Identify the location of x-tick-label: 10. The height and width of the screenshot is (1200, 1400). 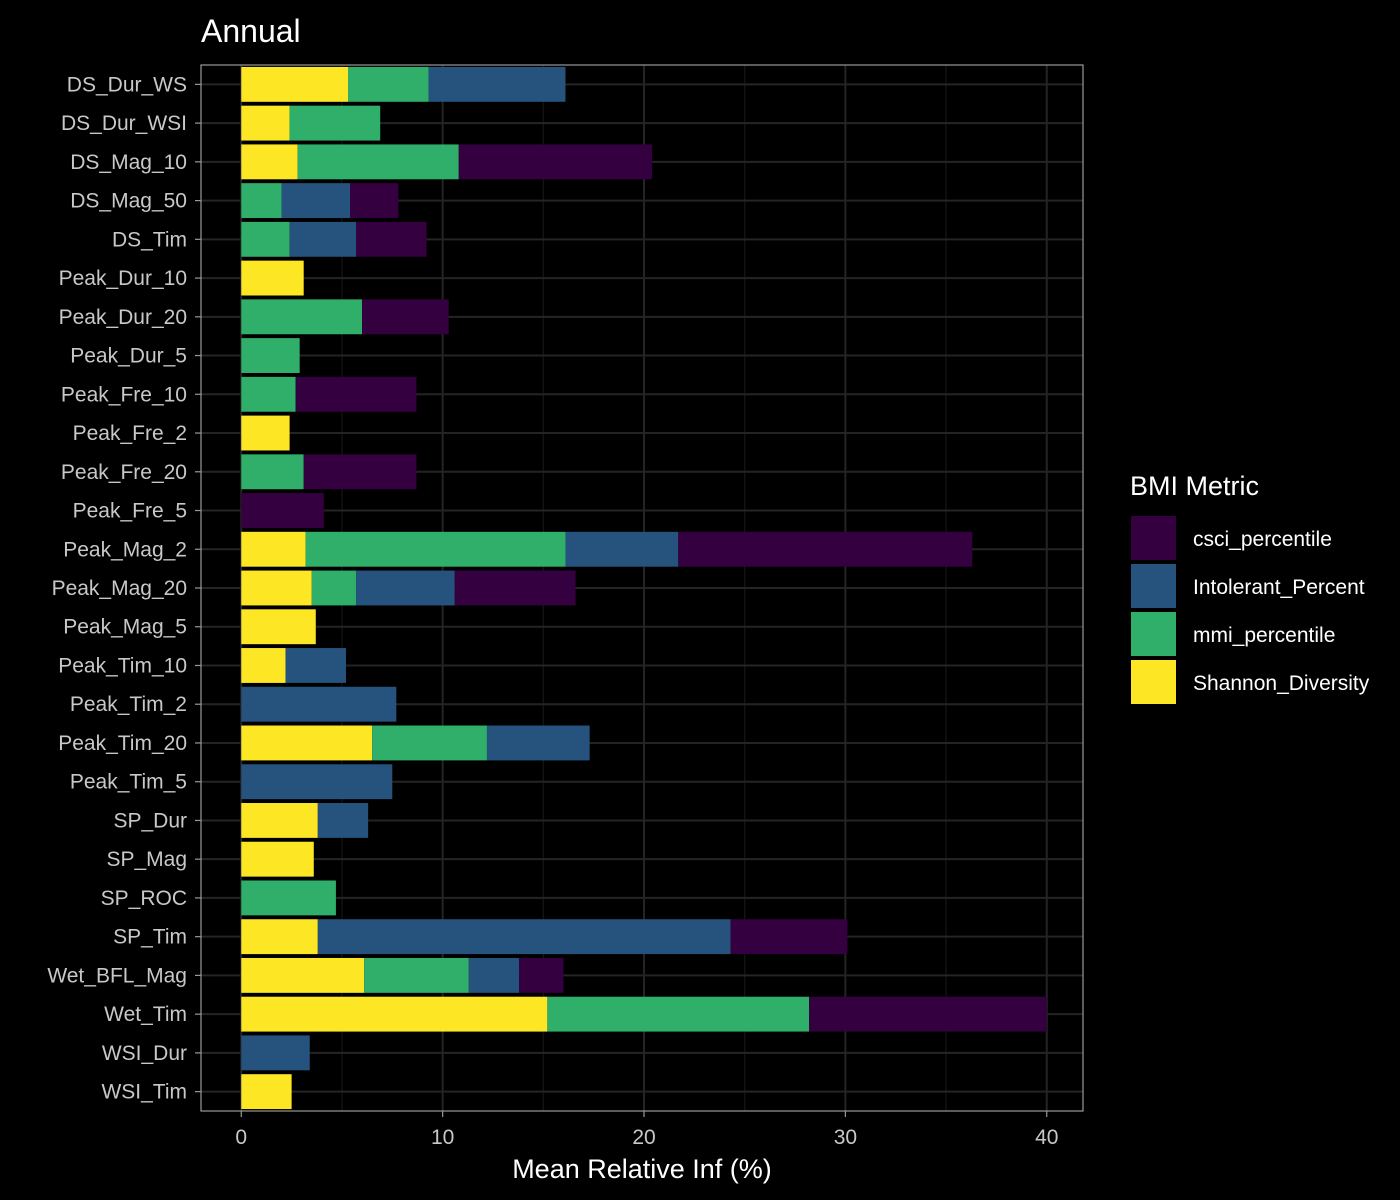
(442, 1137).